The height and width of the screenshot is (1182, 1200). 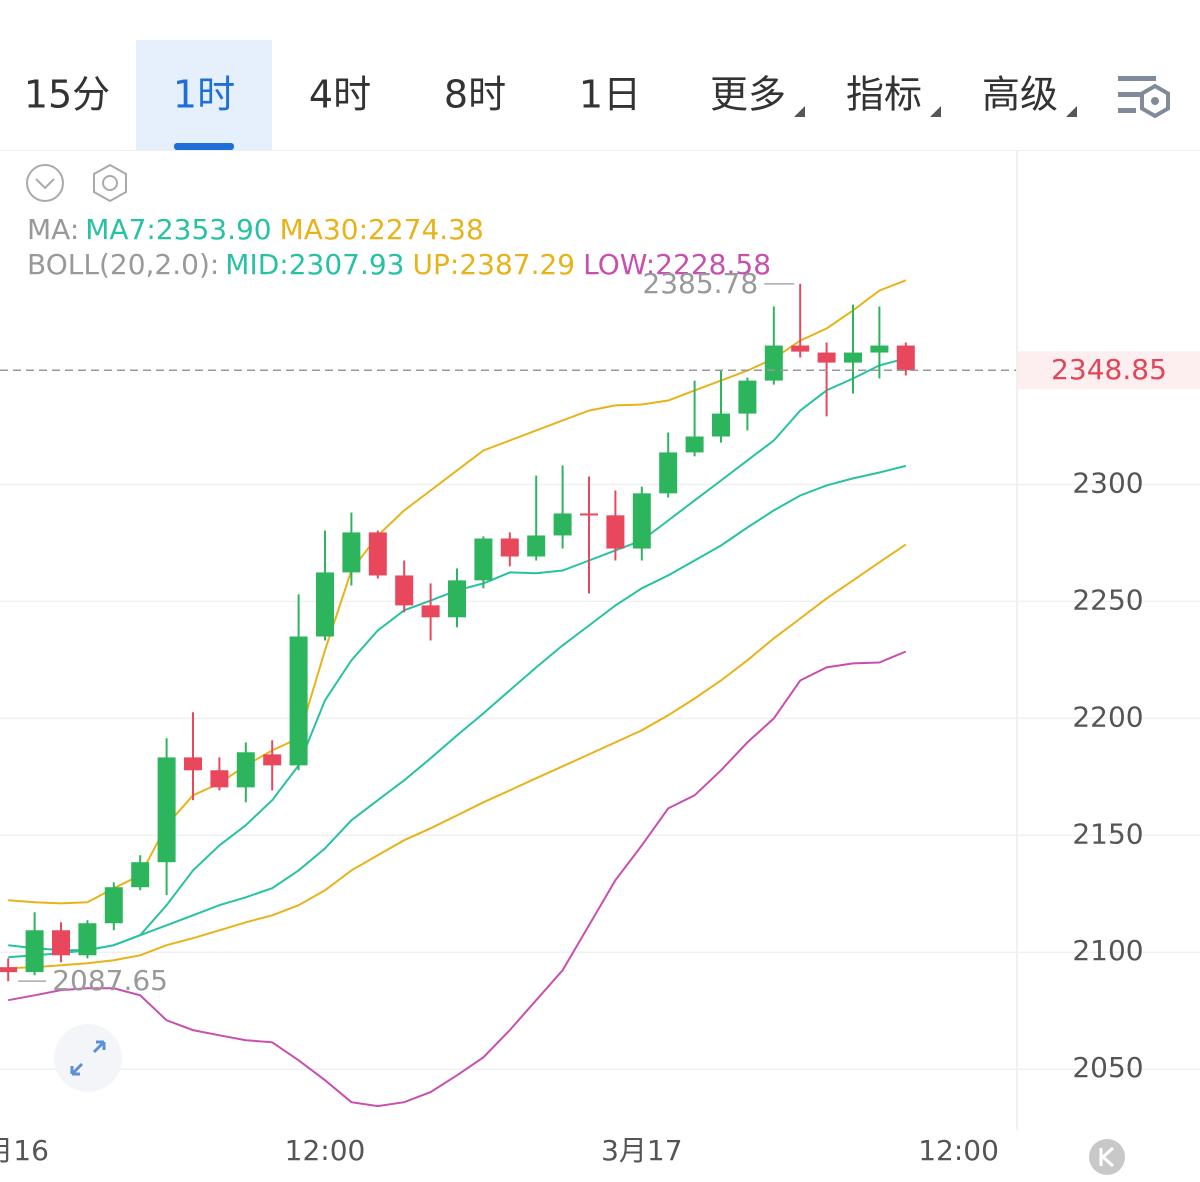 I want to click on expand-button, so click(x=88, y=1058).